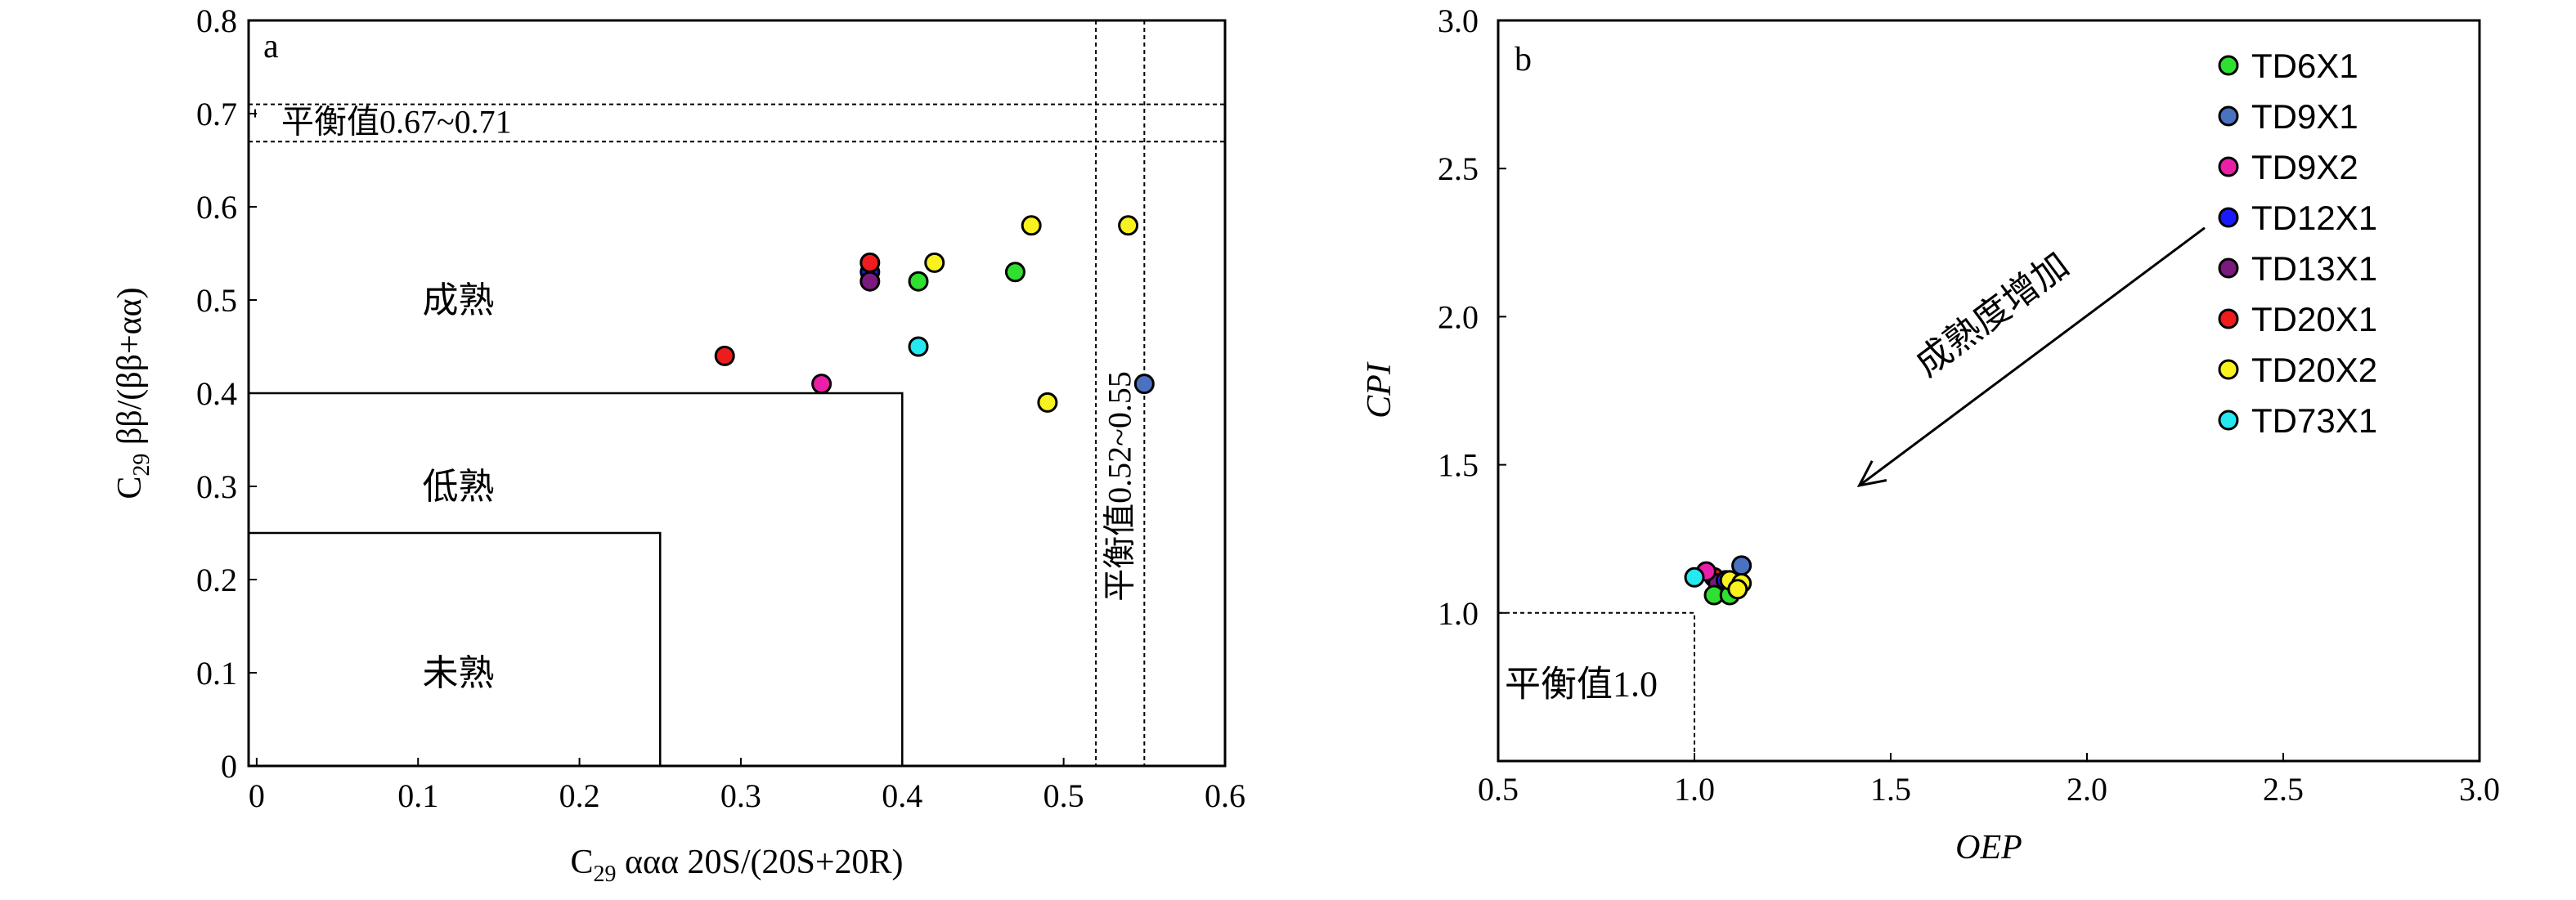 The width and height of the screenshot is (2576, 900). I want to click on panel-a-letter: a, so click(271, 46).